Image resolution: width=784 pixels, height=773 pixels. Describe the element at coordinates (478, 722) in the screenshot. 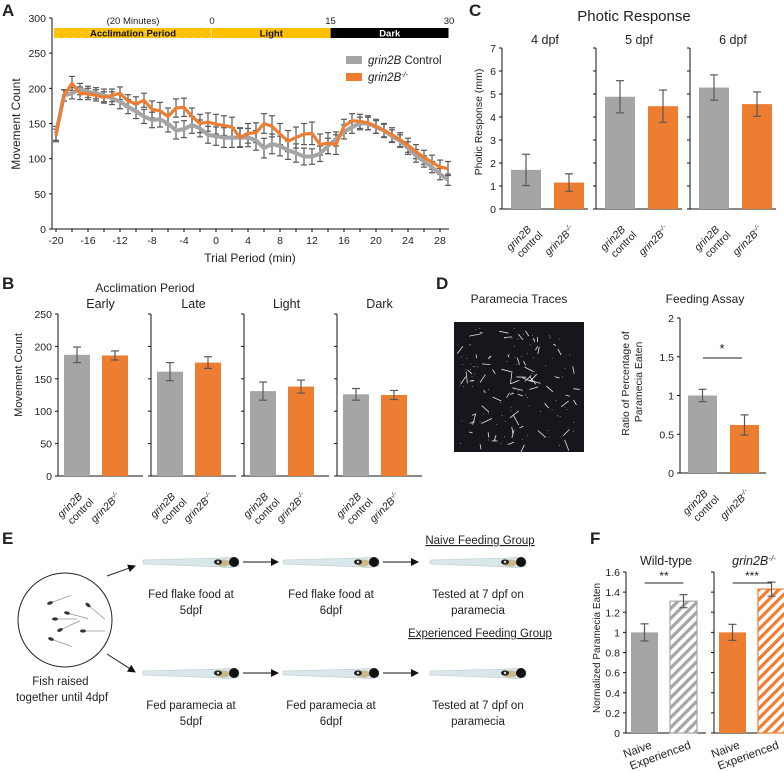

I see `step-label-line: paramecia` at that location.